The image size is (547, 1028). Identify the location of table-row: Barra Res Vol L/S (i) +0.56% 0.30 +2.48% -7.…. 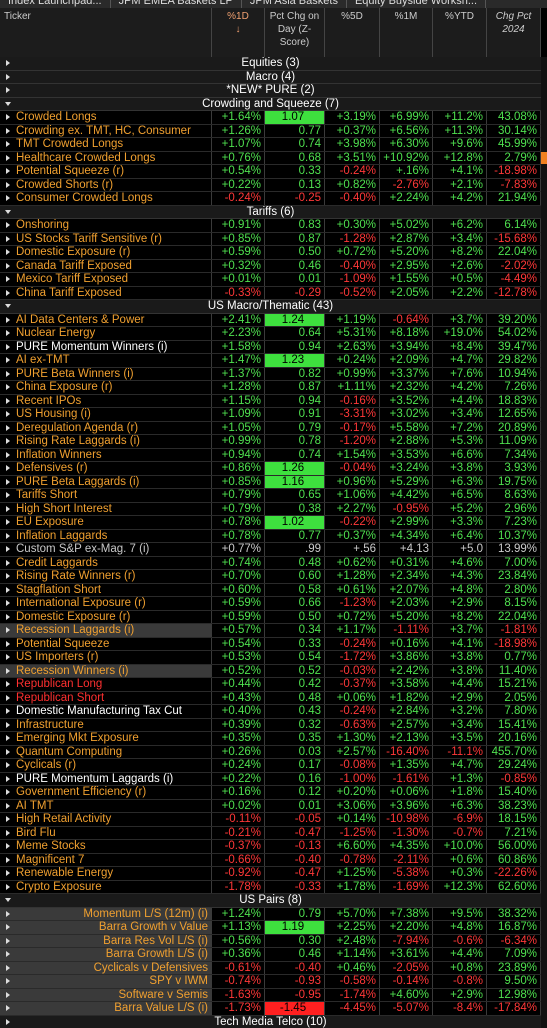
(270, 941).